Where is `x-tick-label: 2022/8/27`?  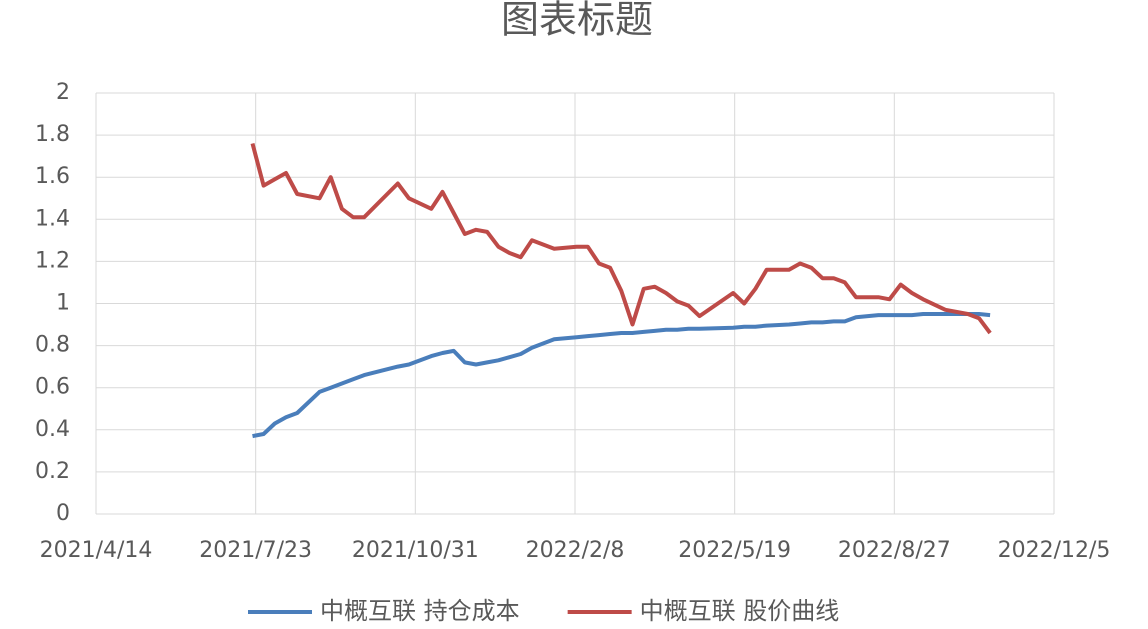
x-tick-label: 2022/8/27 is located at coordinates (894, 550).